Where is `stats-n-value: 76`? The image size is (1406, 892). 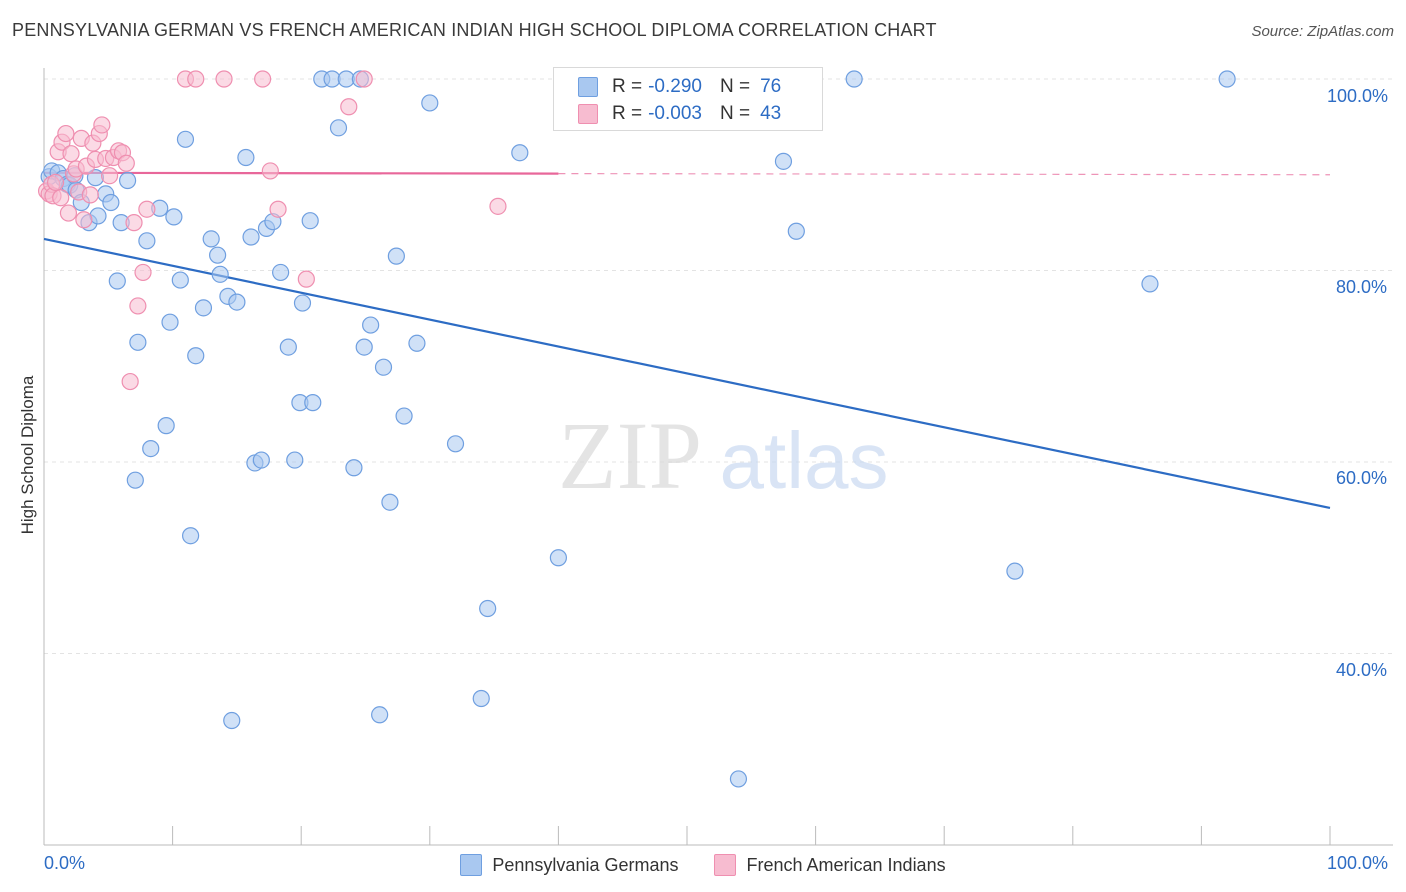
stats-n-value: 76 is located at coordinates (771, 86).